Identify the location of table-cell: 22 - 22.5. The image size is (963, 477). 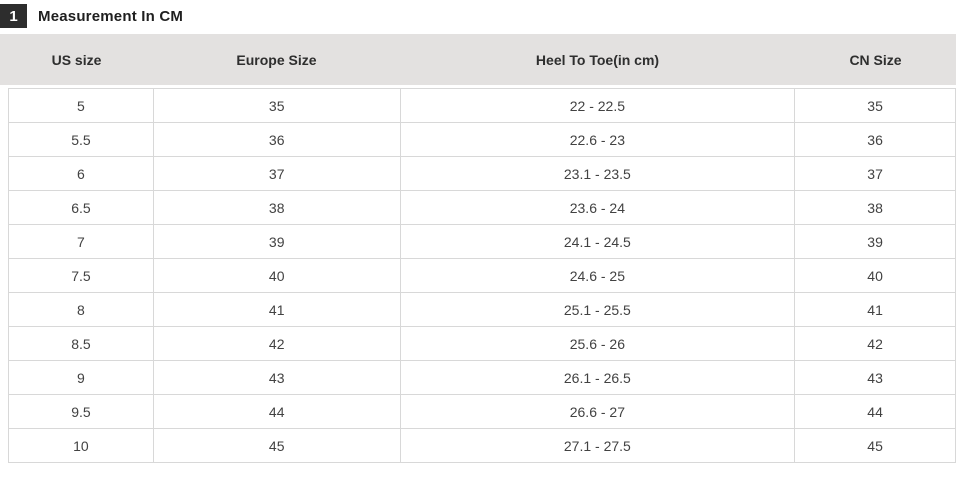
(598, 105).